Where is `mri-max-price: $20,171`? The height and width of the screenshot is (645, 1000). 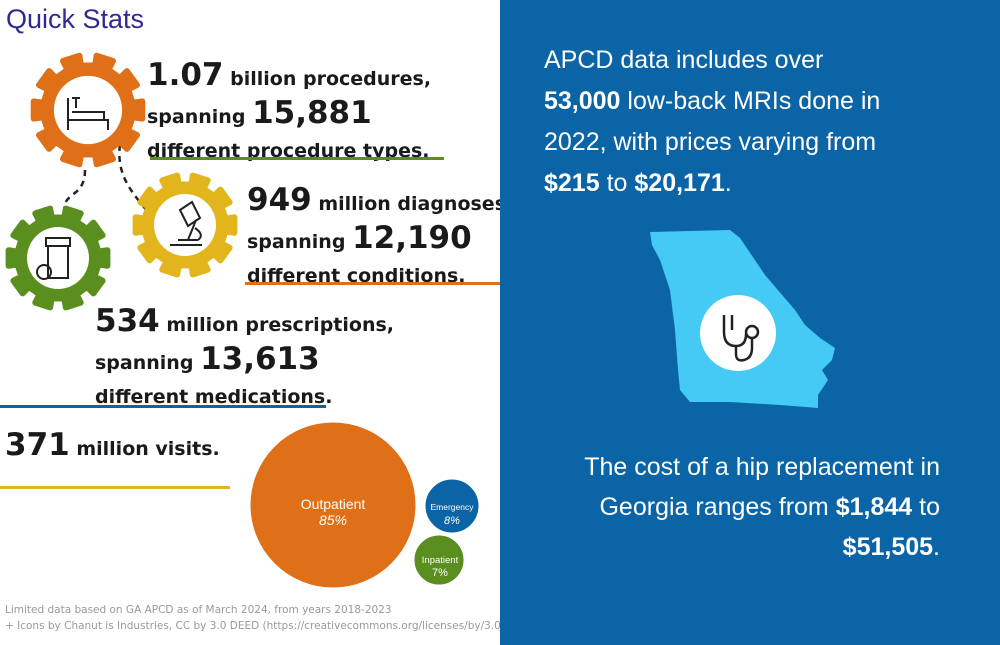 mri-max-price: $20,171 is located at coordinates (679, 183).